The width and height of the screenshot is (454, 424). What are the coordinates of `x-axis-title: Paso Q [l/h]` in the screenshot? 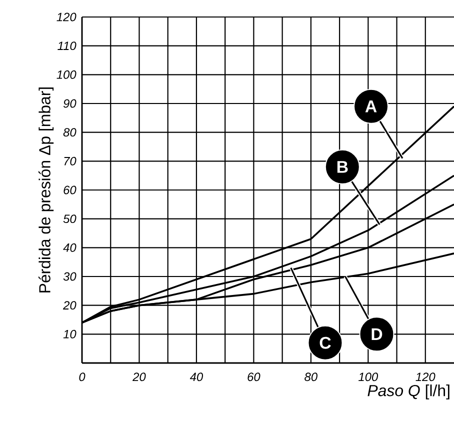 It's located at (409, 392).